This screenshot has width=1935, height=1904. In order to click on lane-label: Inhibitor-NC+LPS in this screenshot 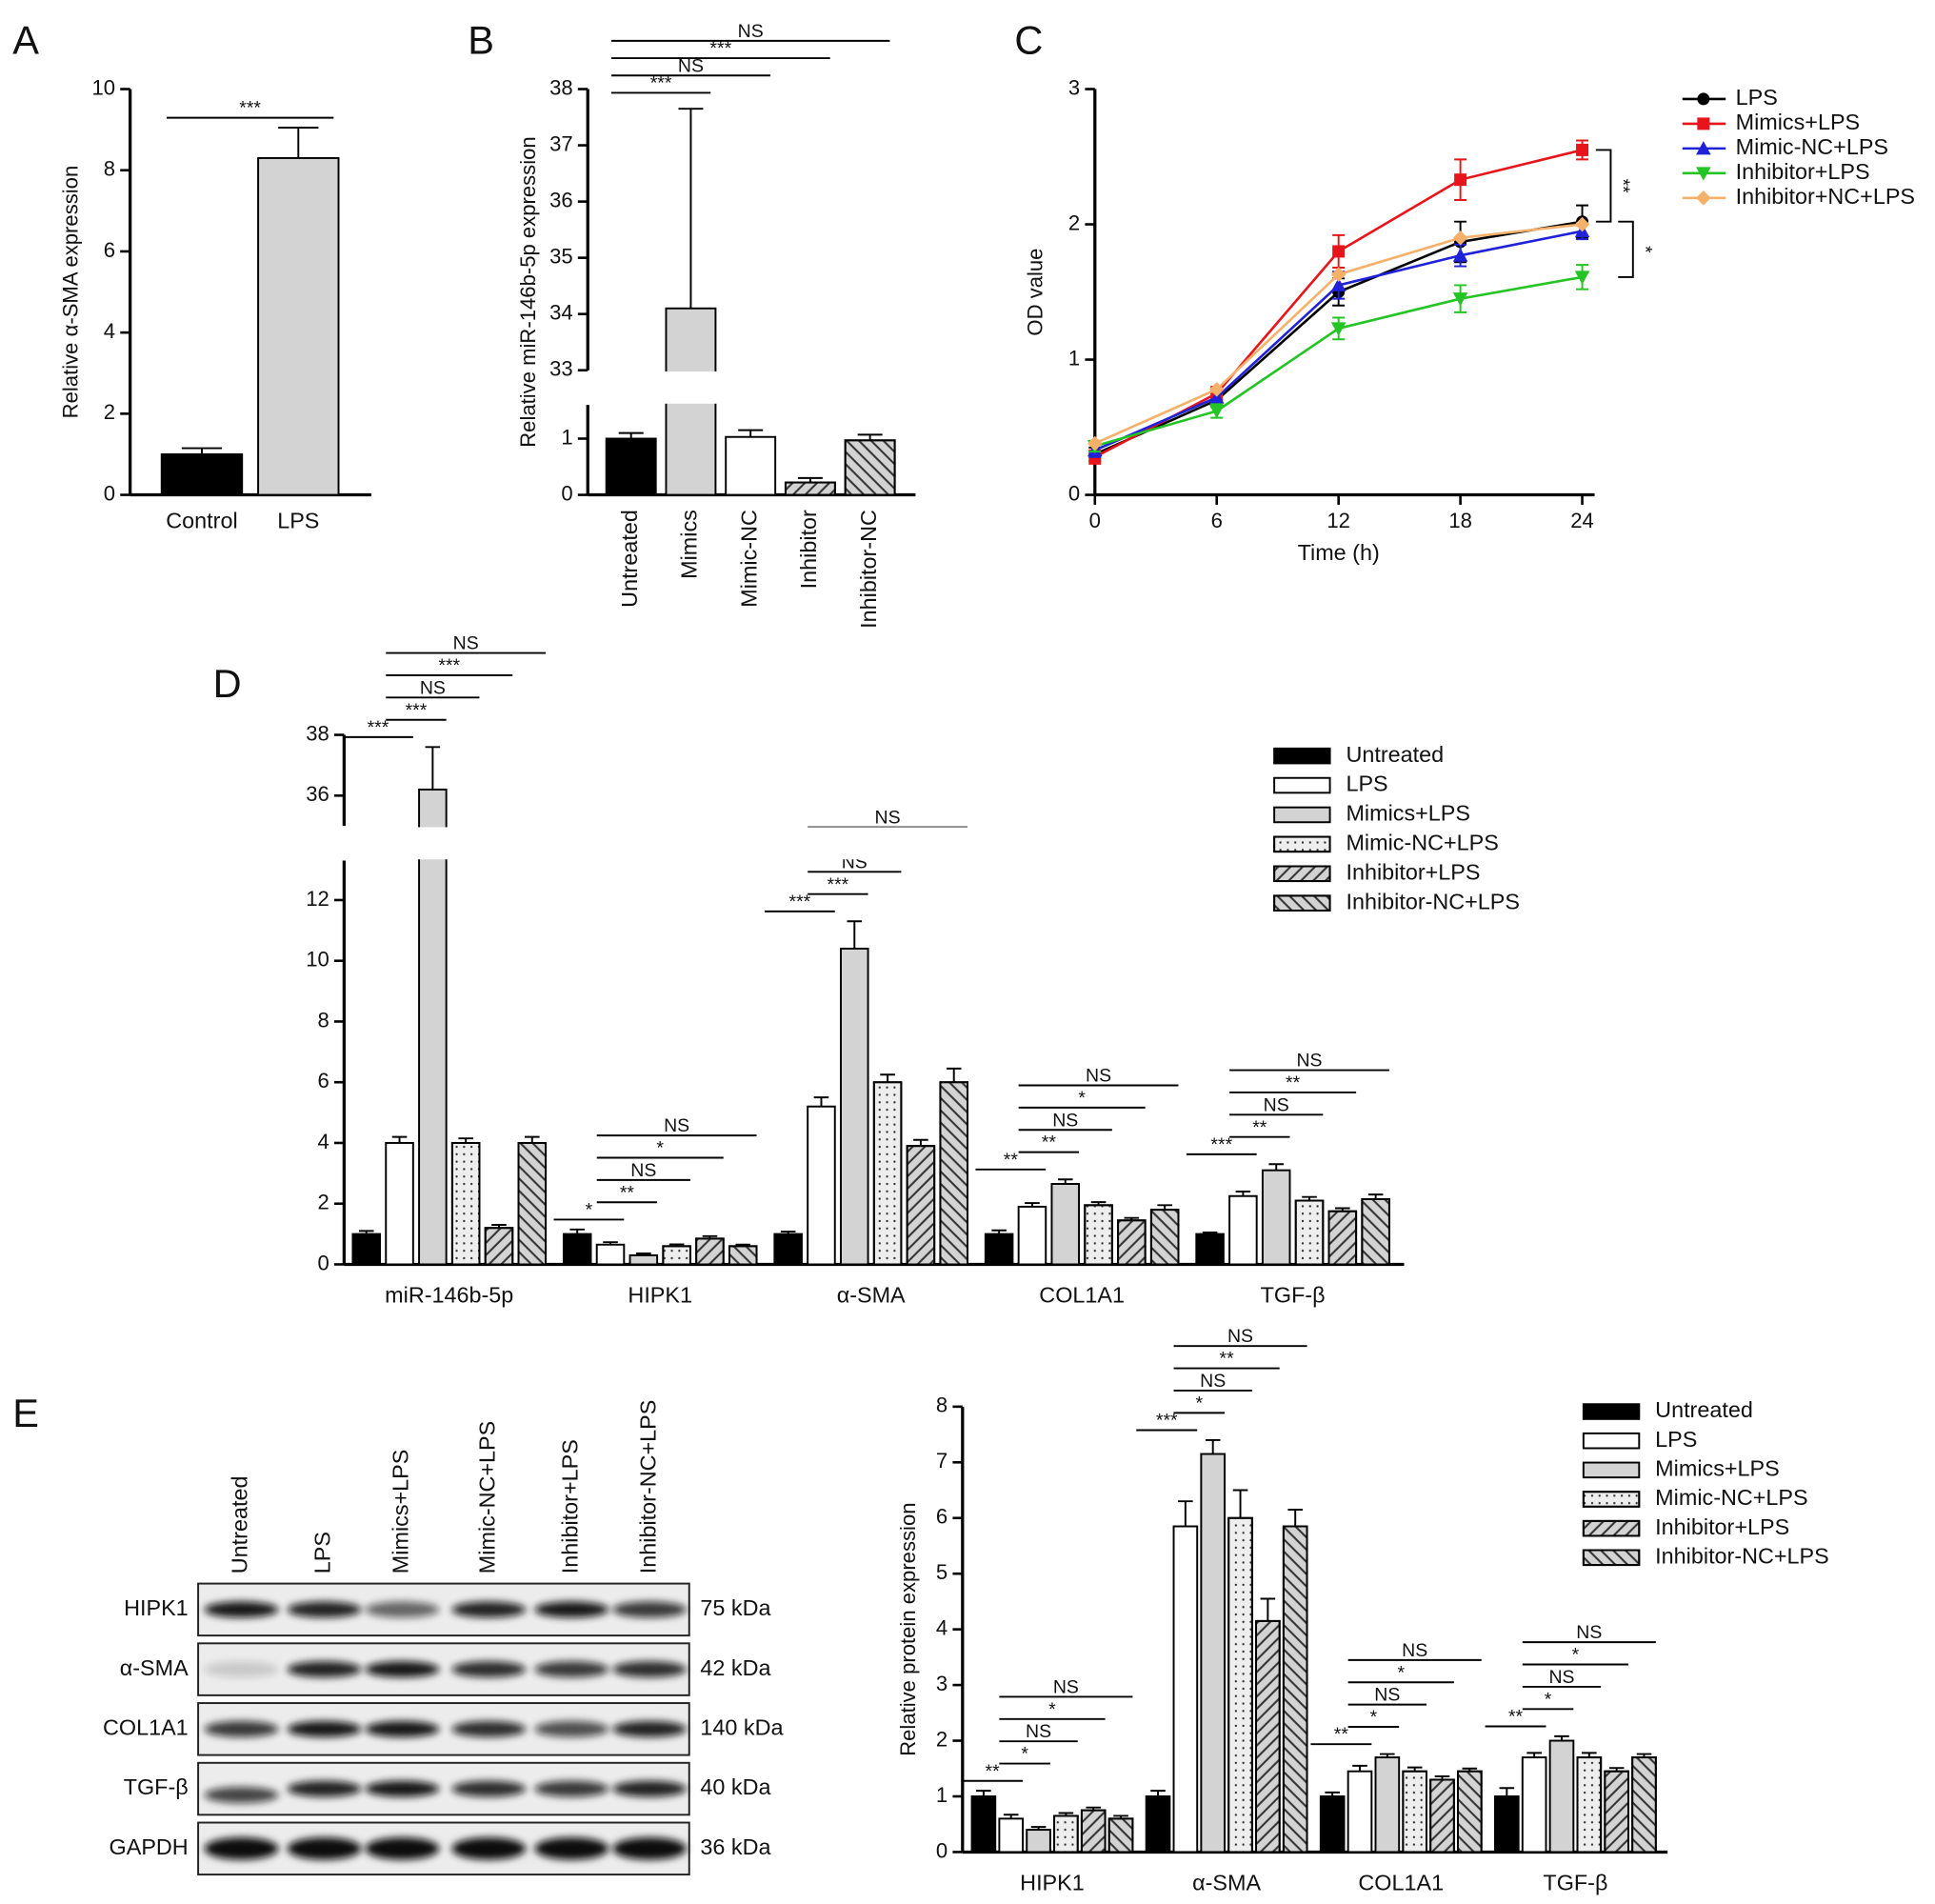, I will do `click(647, 1487)`.